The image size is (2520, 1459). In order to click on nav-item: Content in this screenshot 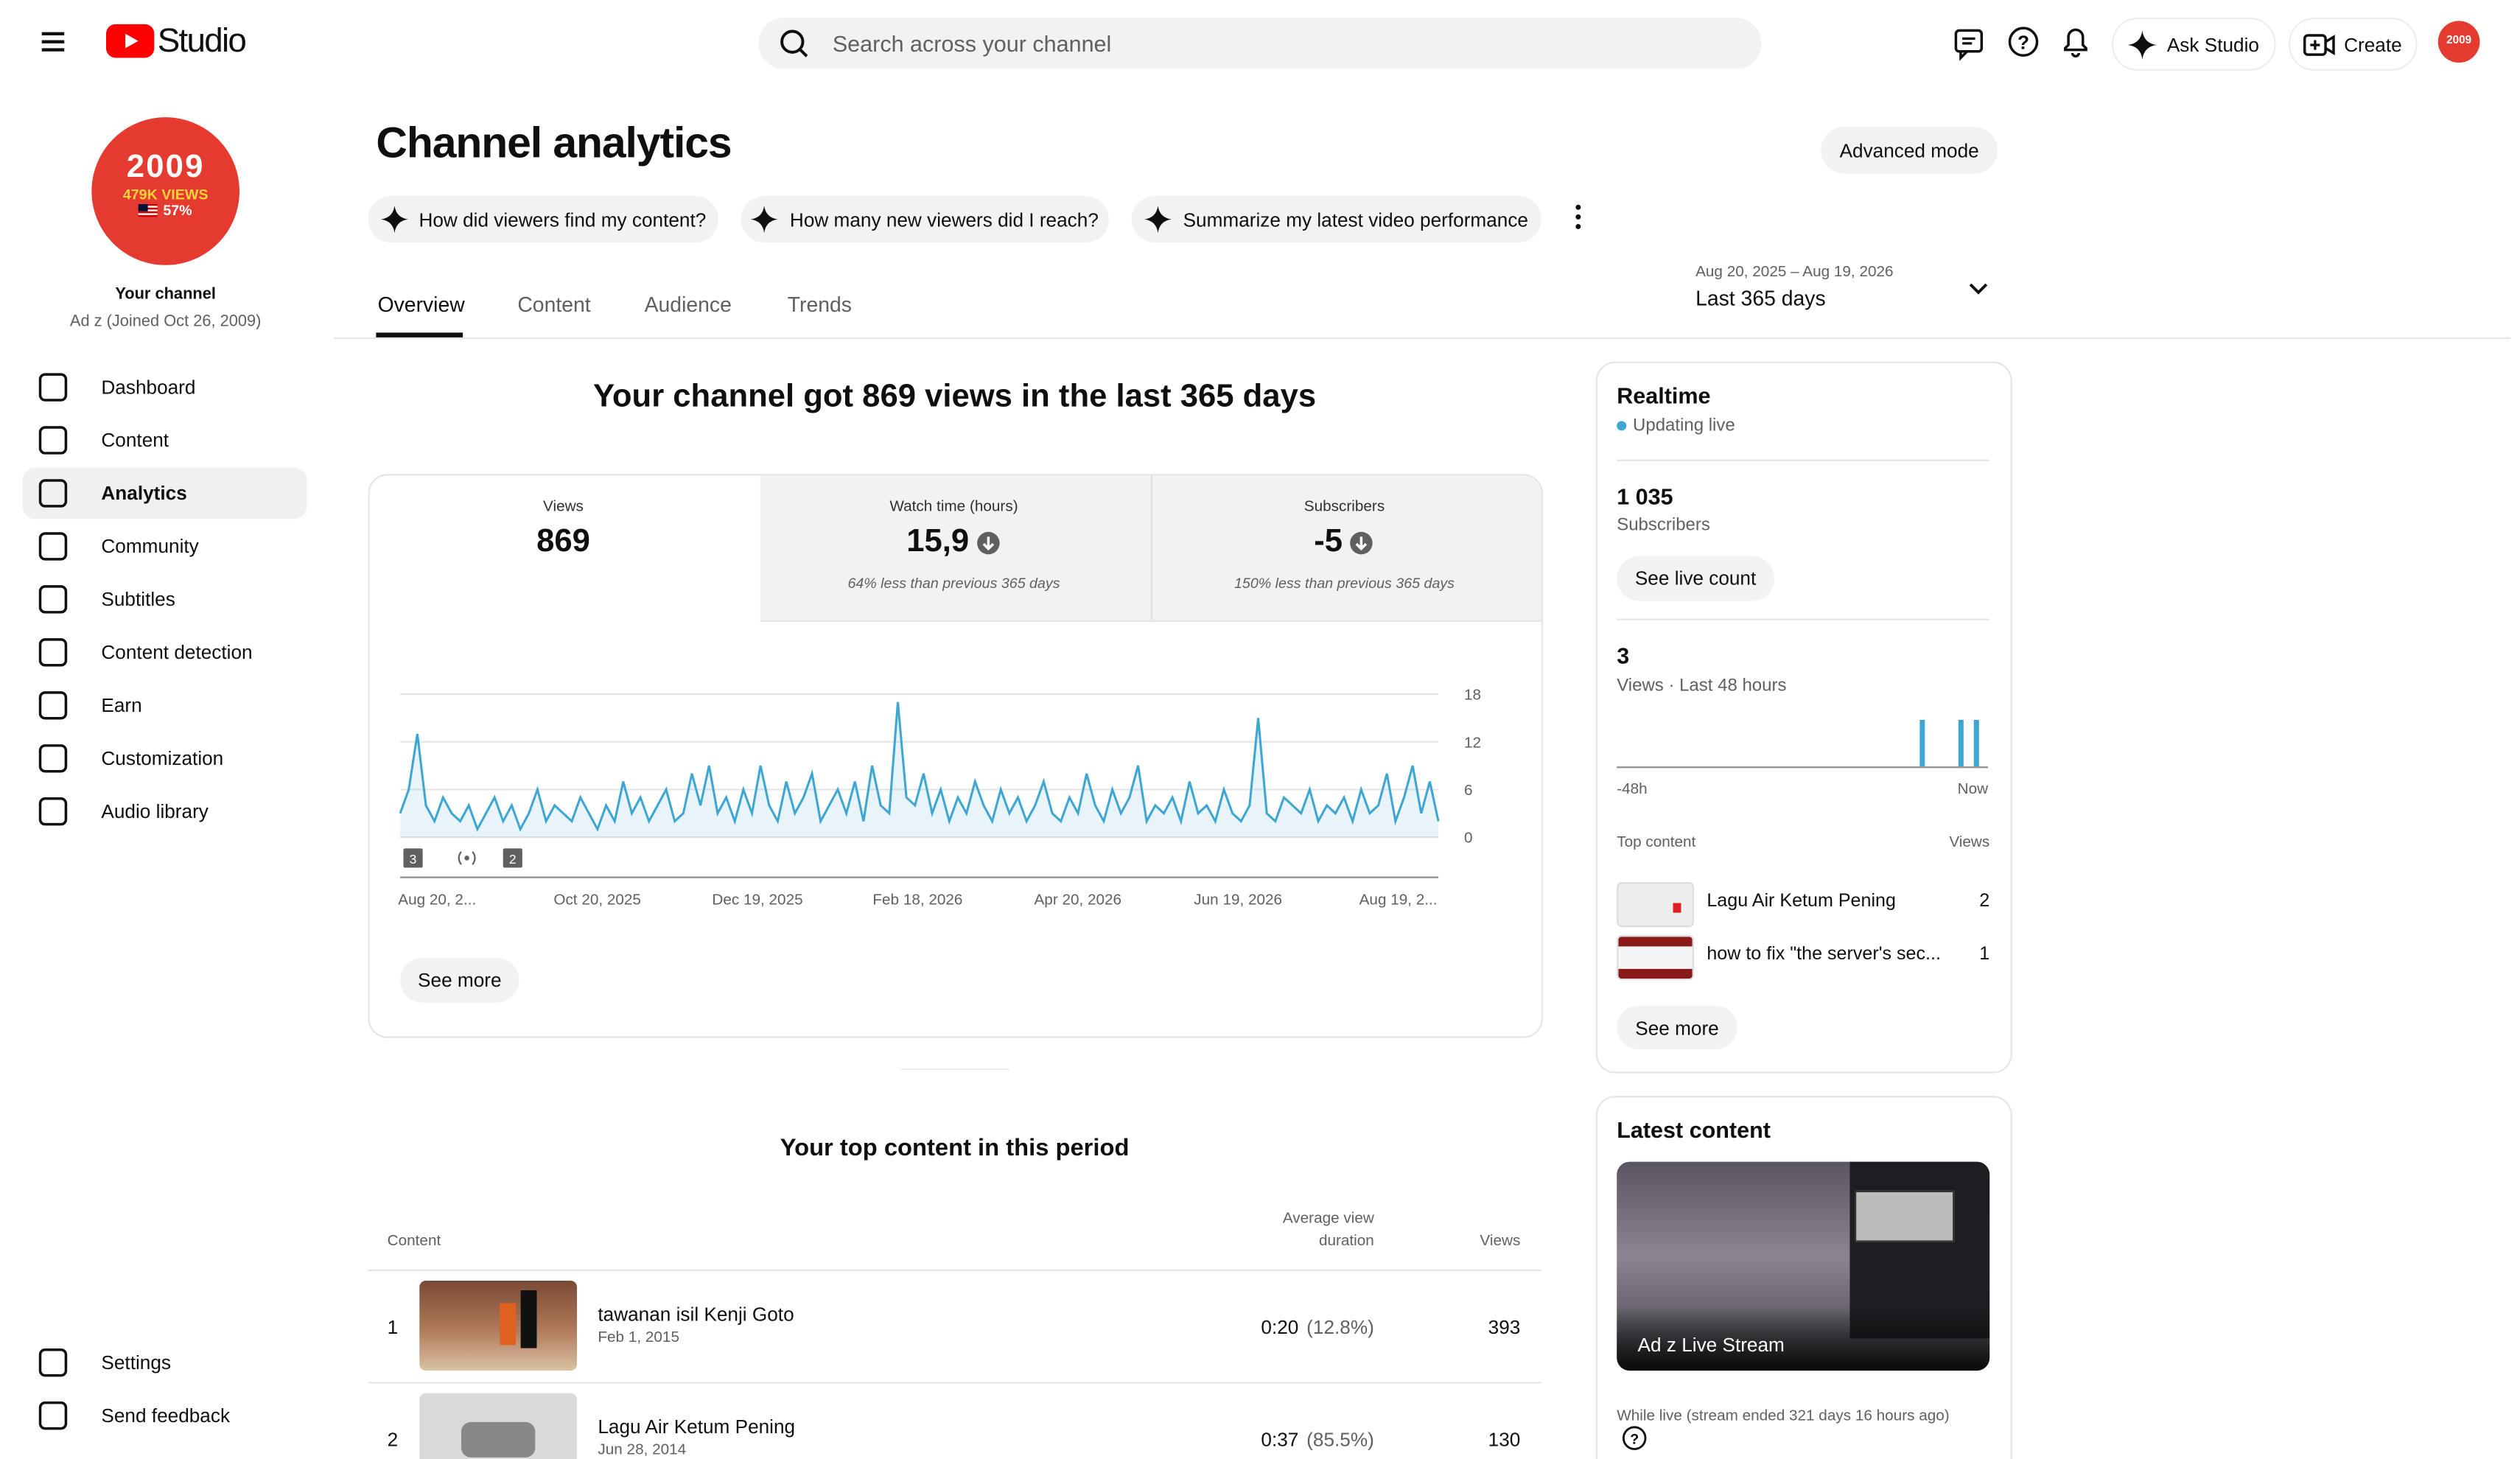, I will do `click(135, 441)`.